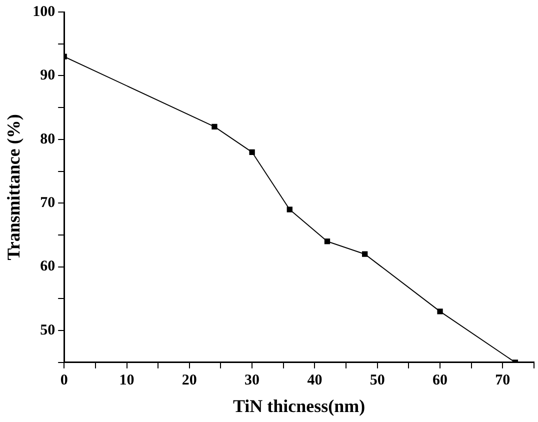 The height and width of the screenshot is (422, 538). I want to click on x-tick-label: 50, so click(377, 380).